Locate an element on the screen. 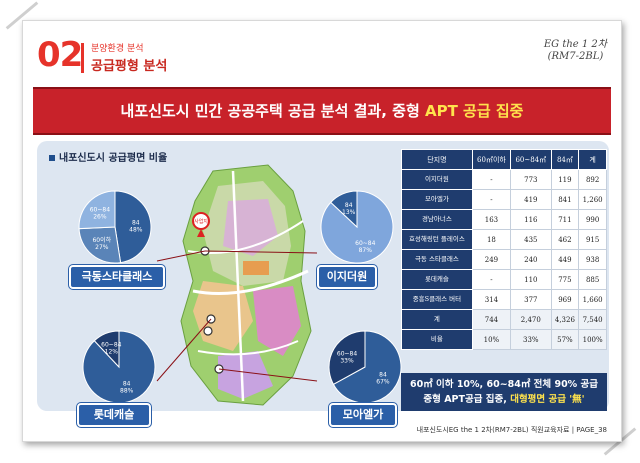  table-cell: 314 is located at coordinates (491, 299).